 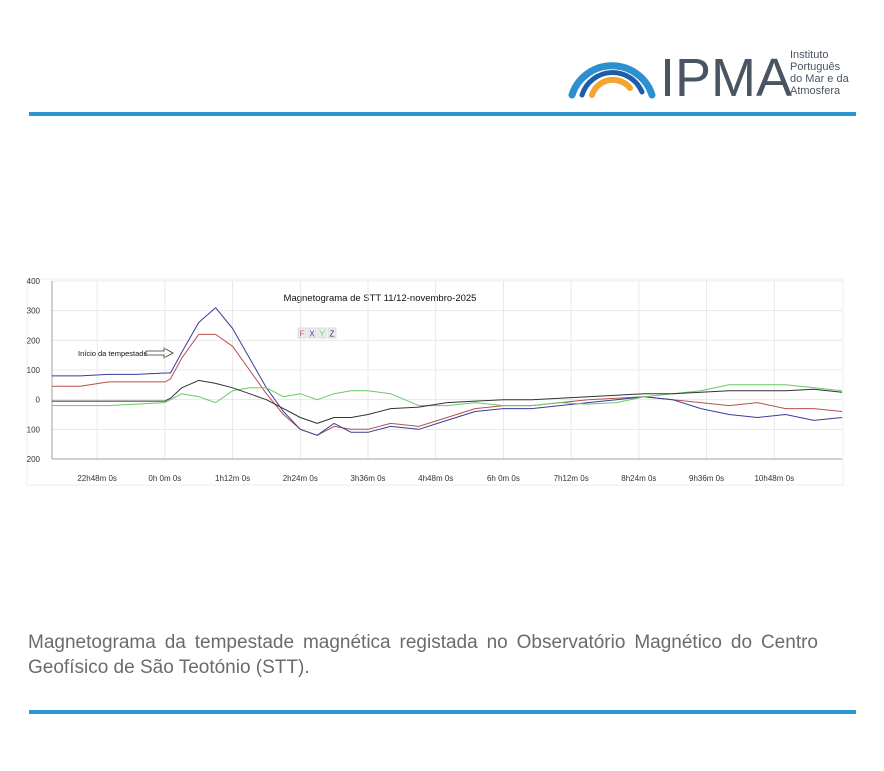 What do you see at coordinates (815, 91) in the screenshot?
I see `institute-line: Atmosfera` at bounding box center [815, 91].